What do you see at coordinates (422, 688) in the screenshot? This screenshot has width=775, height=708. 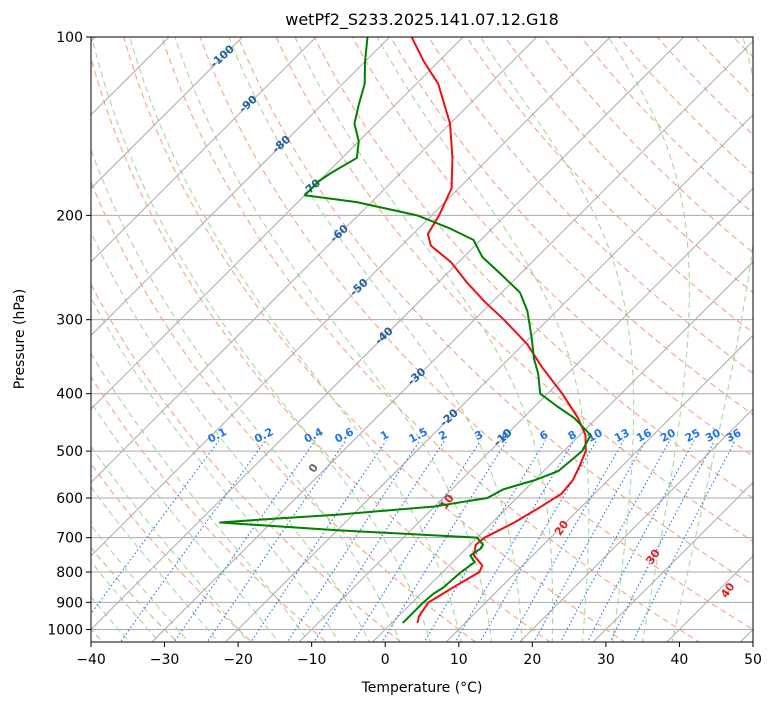 I see `x-axis-label: Temperature (°C)` at bounding box center [422, 688].